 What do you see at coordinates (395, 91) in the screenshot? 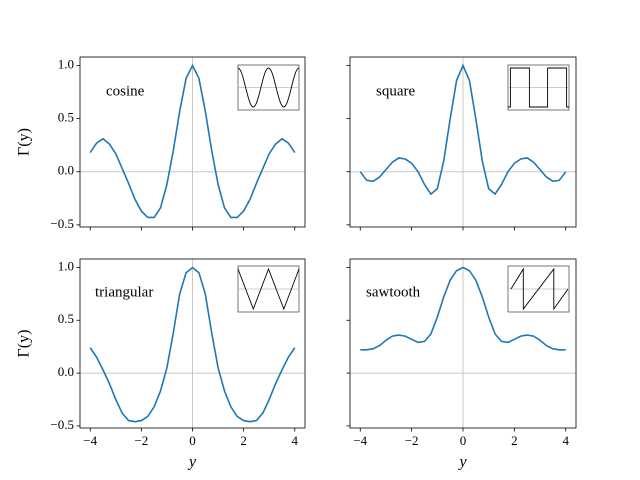
I see `panel-label: square` at bounding box center [395, 91].